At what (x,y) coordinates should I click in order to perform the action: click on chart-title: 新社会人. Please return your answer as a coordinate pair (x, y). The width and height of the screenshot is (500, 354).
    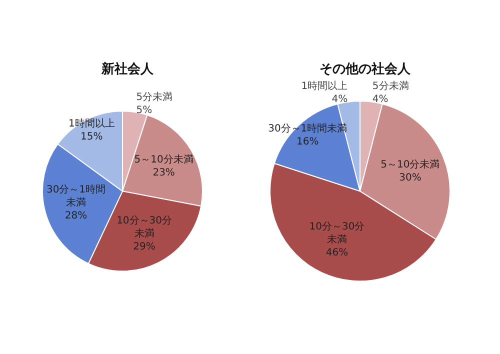
    Looking at the image, I should click on (127, 69).